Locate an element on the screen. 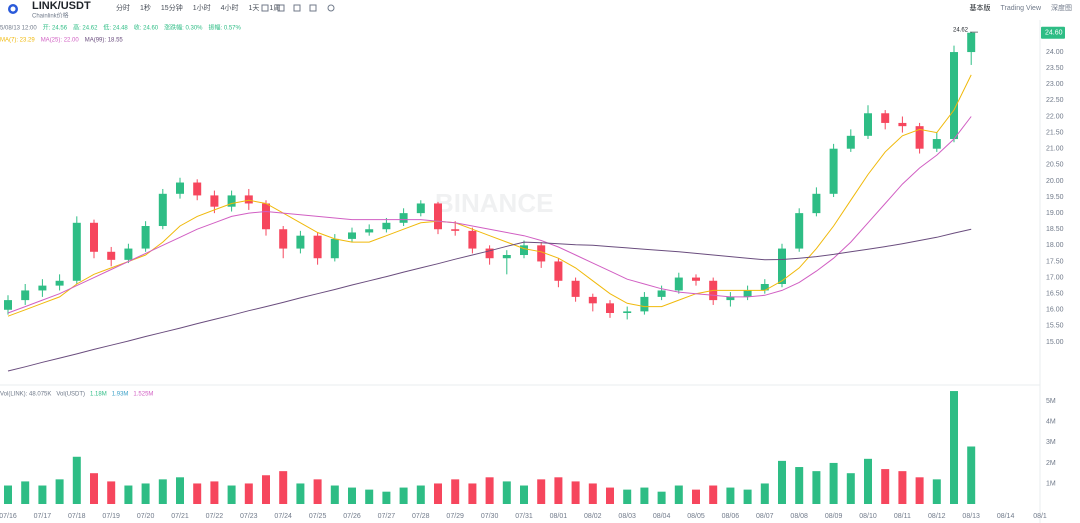 This screenshot has width=1080, height=523. high-marker-label: 24.62 is located at coordinates (961, 31).